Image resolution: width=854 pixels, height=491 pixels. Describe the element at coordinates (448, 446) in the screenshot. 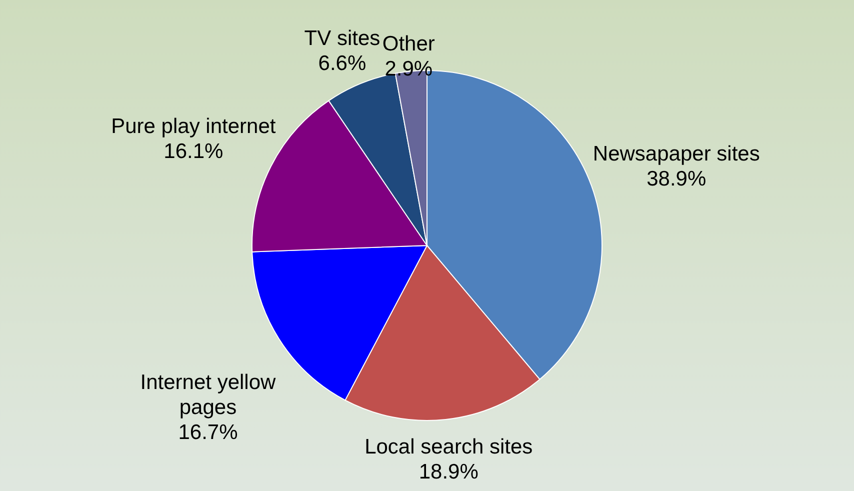

I see `slice-label: Local search sites` at that location.